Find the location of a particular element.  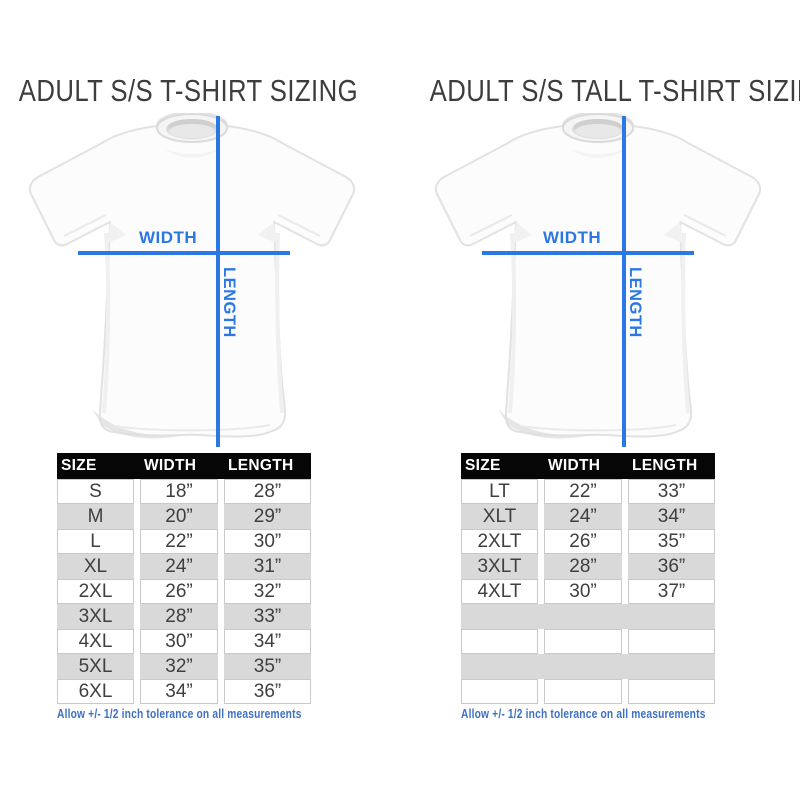

page-title: ADULT S/S T-SHIRT SIZING is located at coordinates (192, 91).